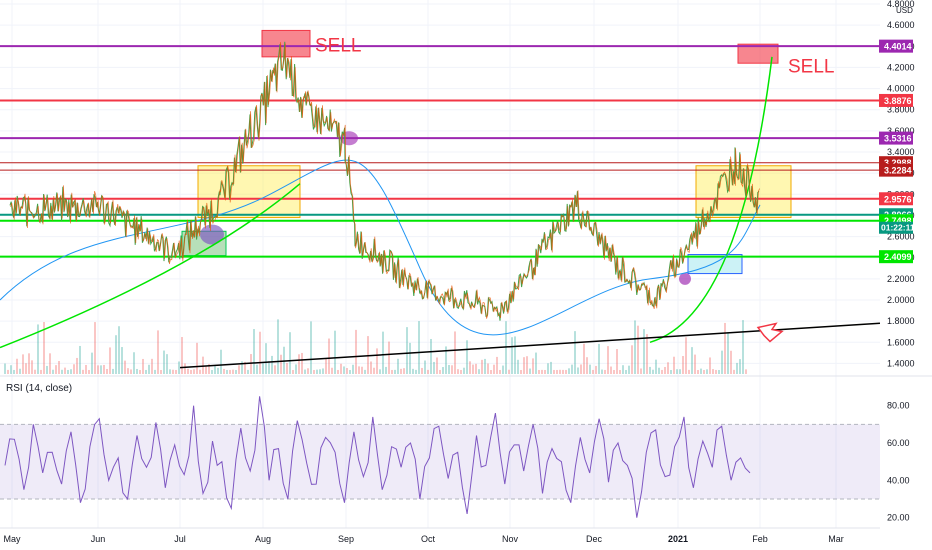 The image size is (932, 550). Describe the element at coordinates (896, 199) in the screenshot. I see `level-tag-bg` at that location.